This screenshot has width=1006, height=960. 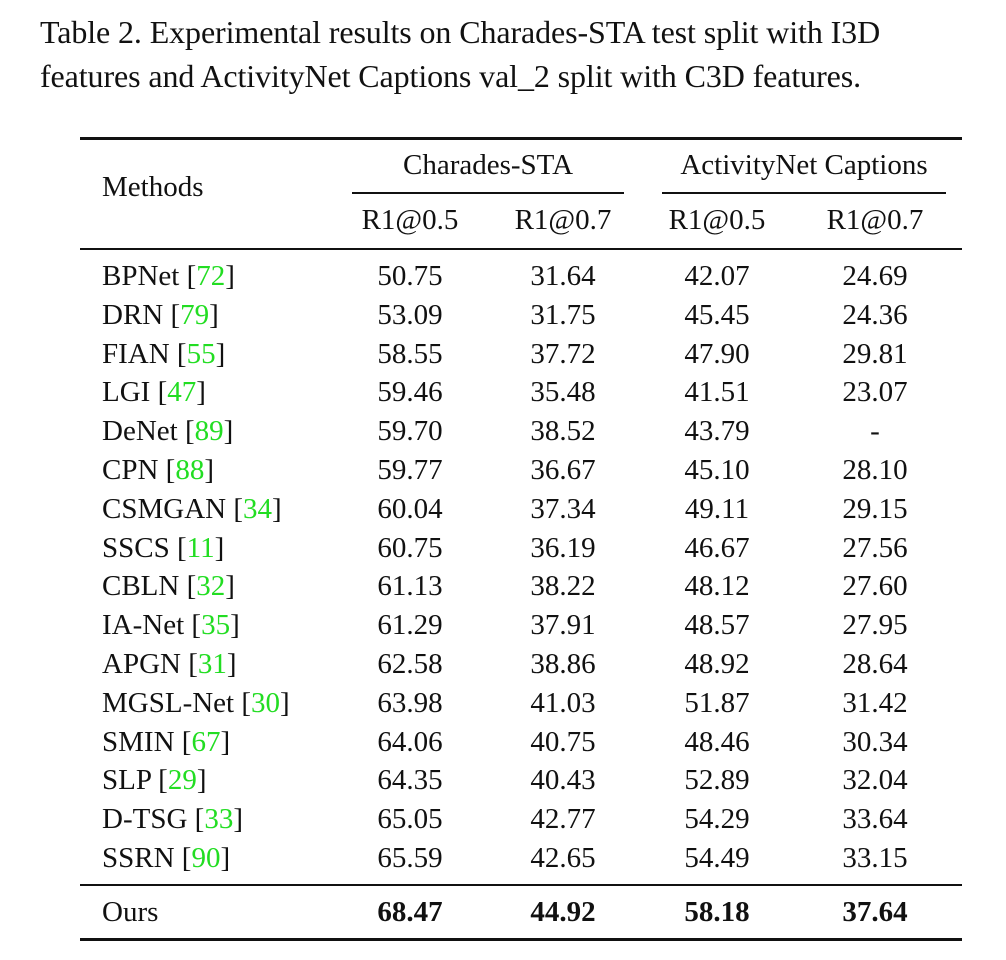 What do you see at coordinates (410, 220) in the screenshot?
I see `metric-header-charades-r1-05: R1@0.5` at bounding box center [410, 220].